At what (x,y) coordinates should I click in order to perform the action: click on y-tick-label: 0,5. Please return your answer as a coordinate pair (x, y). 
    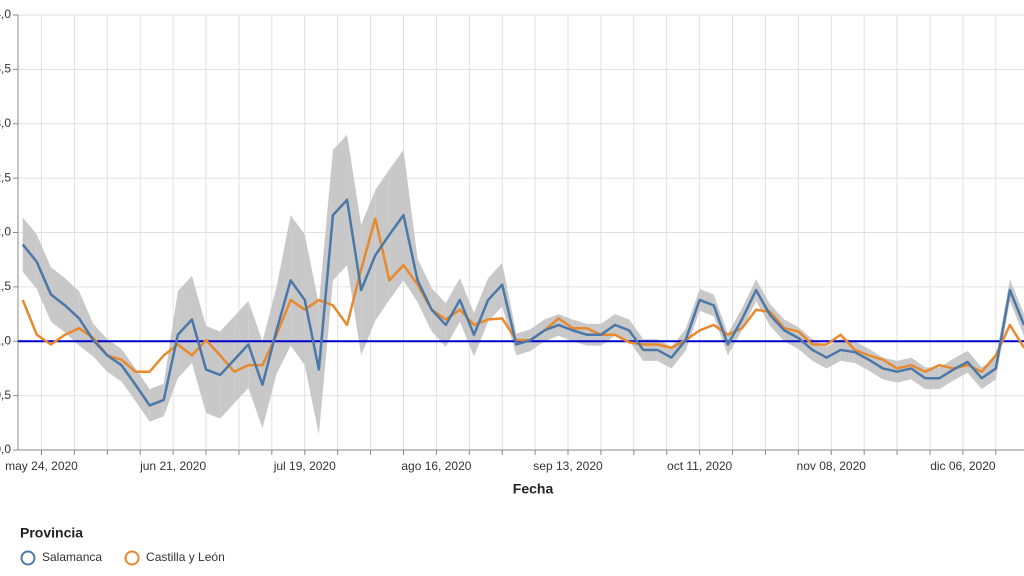
    Looking at the image, I should click on (5, 395).